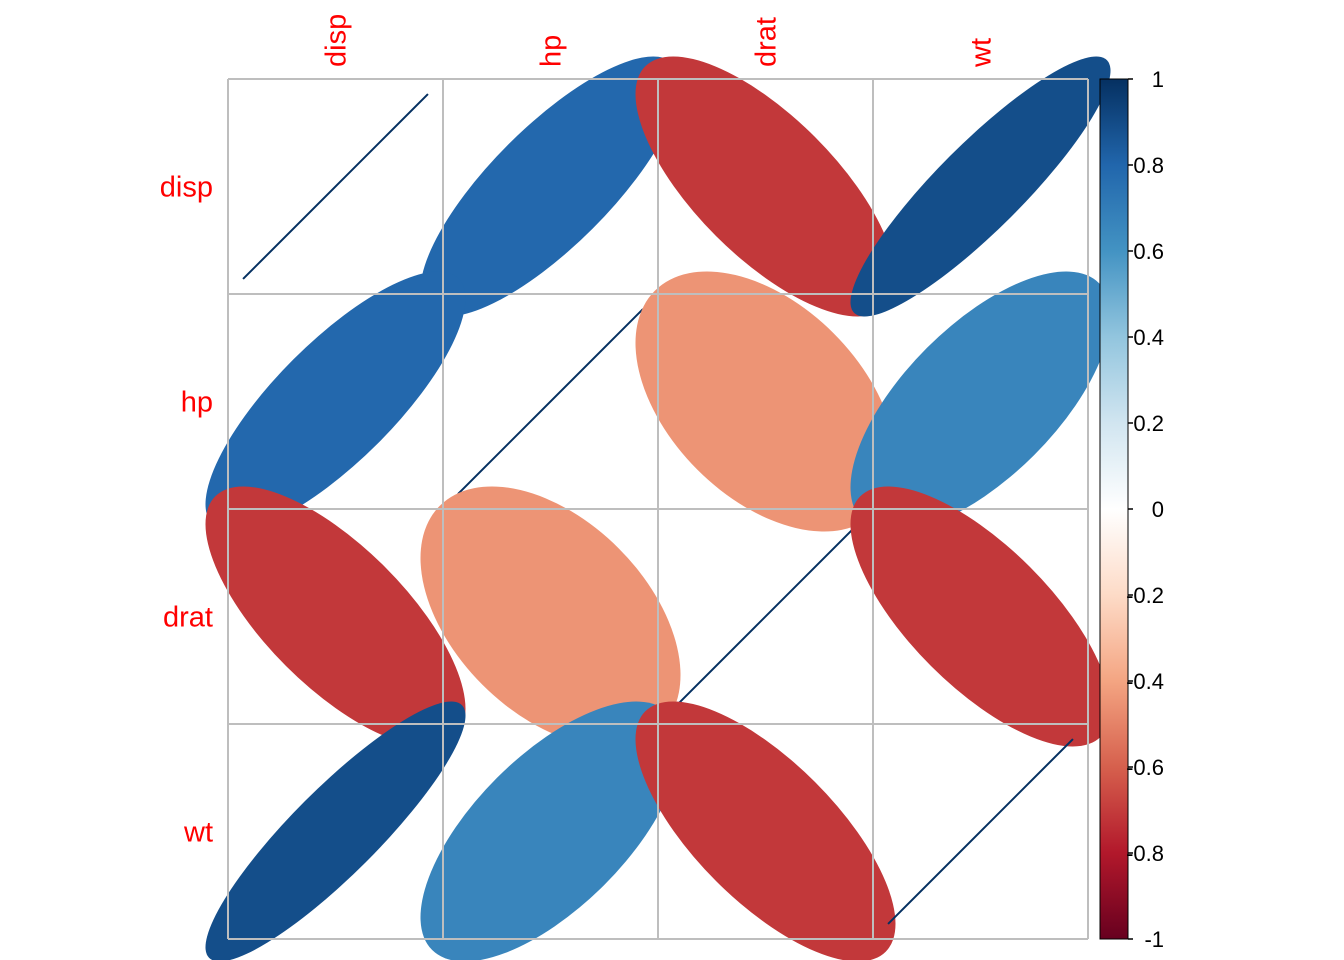 The height and width of the screenshot is (960, 1344). Describe the element at coordinates (980, 616) in the screenshot. I see `ellipse-drat-wt` at that location.